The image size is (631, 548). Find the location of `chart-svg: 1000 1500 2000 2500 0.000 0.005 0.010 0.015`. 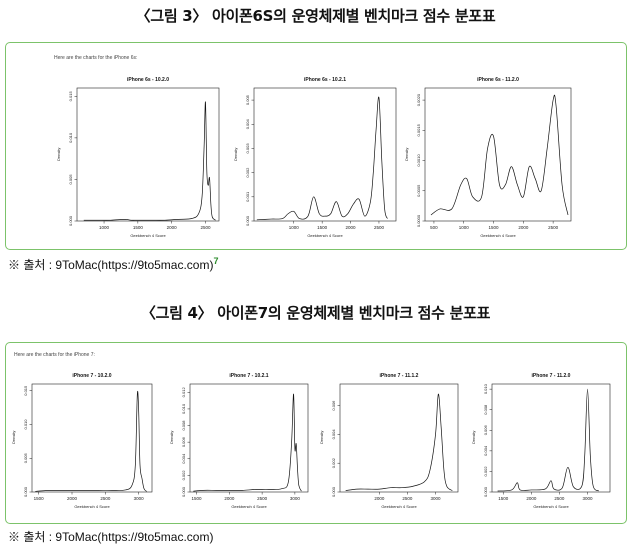

chart-svg: 1000 1500 2000 2500 0.000 0.005 0.010 0.015 is located at coordinates (144, 158).